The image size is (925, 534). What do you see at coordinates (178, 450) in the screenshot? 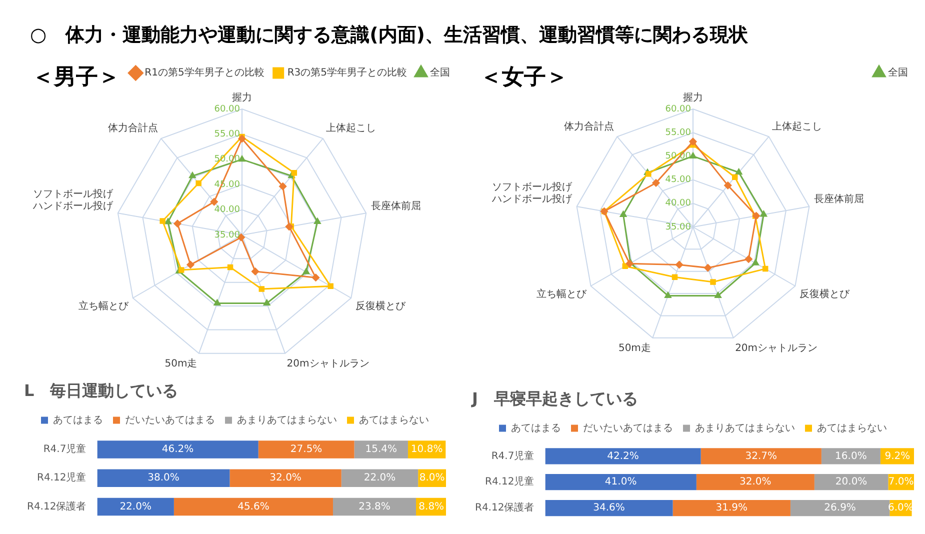
I see `data-label: 46.2%` at bounding box center [178, 450].